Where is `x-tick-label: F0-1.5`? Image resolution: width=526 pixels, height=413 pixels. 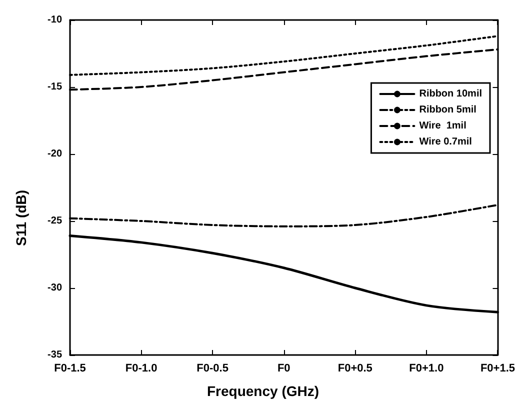
x-tick-label: F0-1.5 is located at coordinates (70, 368).